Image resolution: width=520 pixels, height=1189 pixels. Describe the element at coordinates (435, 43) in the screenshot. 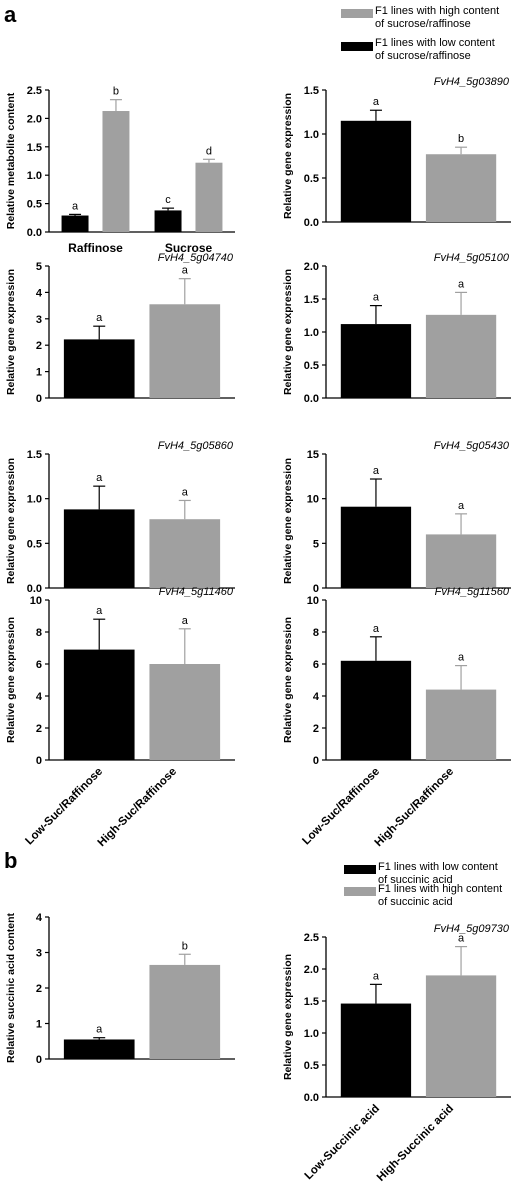

I see `legend-label-line: F1 lines with low content` at that location.